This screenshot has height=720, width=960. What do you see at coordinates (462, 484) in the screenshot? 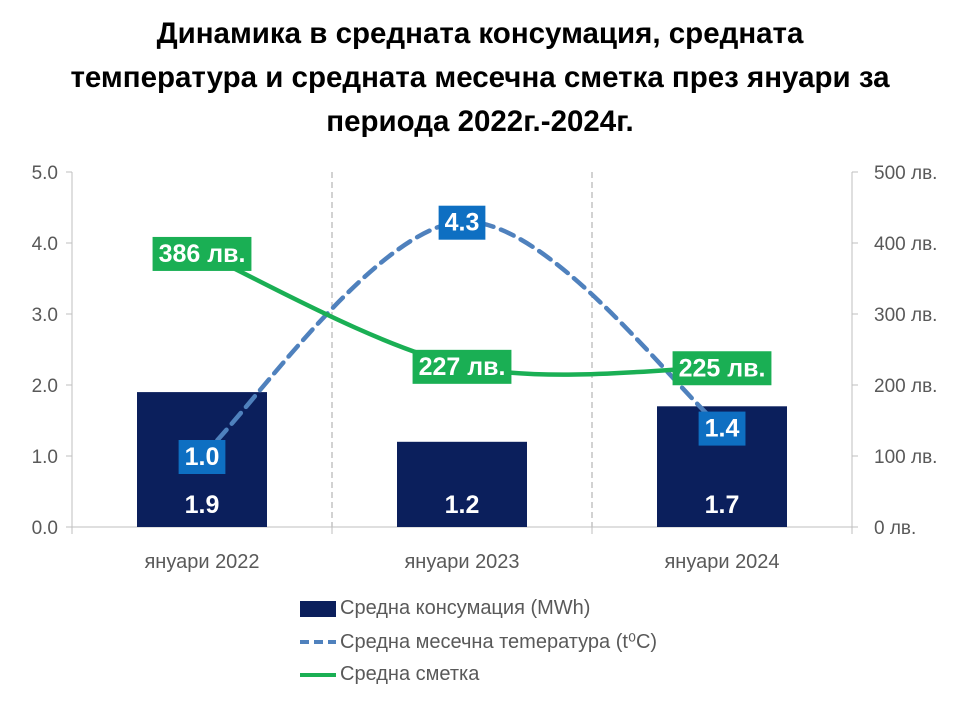
I see `consumption-bar` at bounding box center [462, 484].